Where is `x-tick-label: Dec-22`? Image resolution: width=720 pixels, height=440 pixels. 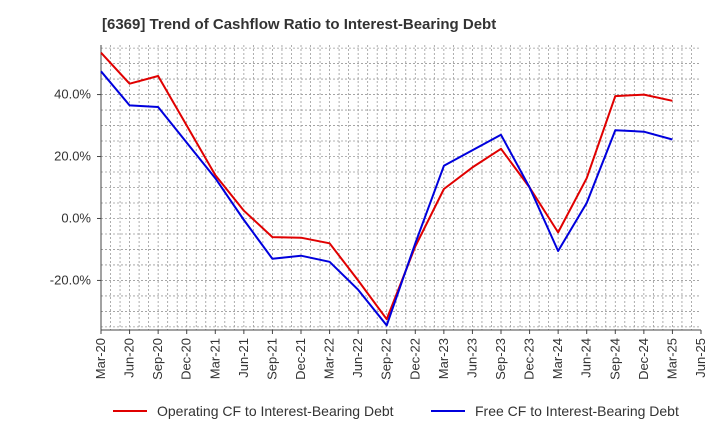 x-tick-label: Dec-22 is located at coordinates (414, 359).